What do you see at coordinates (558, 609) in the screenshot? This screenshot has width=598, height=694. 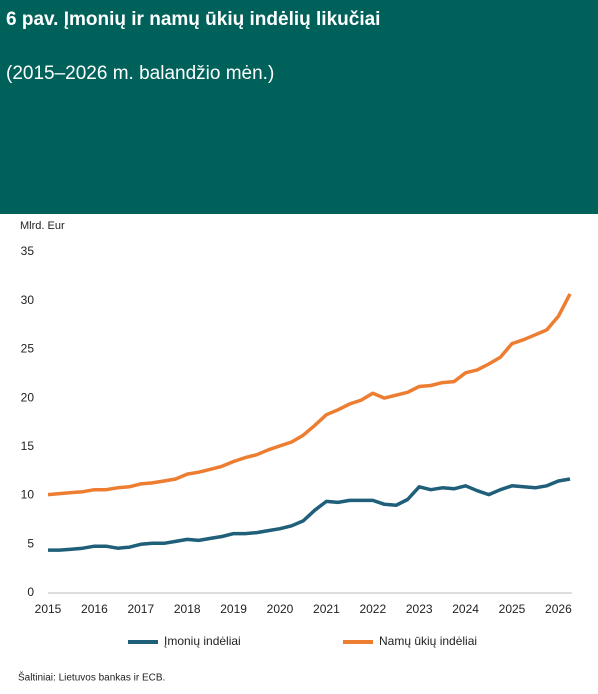 I see `x-tick-label: 2026` at bounding box center [558, 609].